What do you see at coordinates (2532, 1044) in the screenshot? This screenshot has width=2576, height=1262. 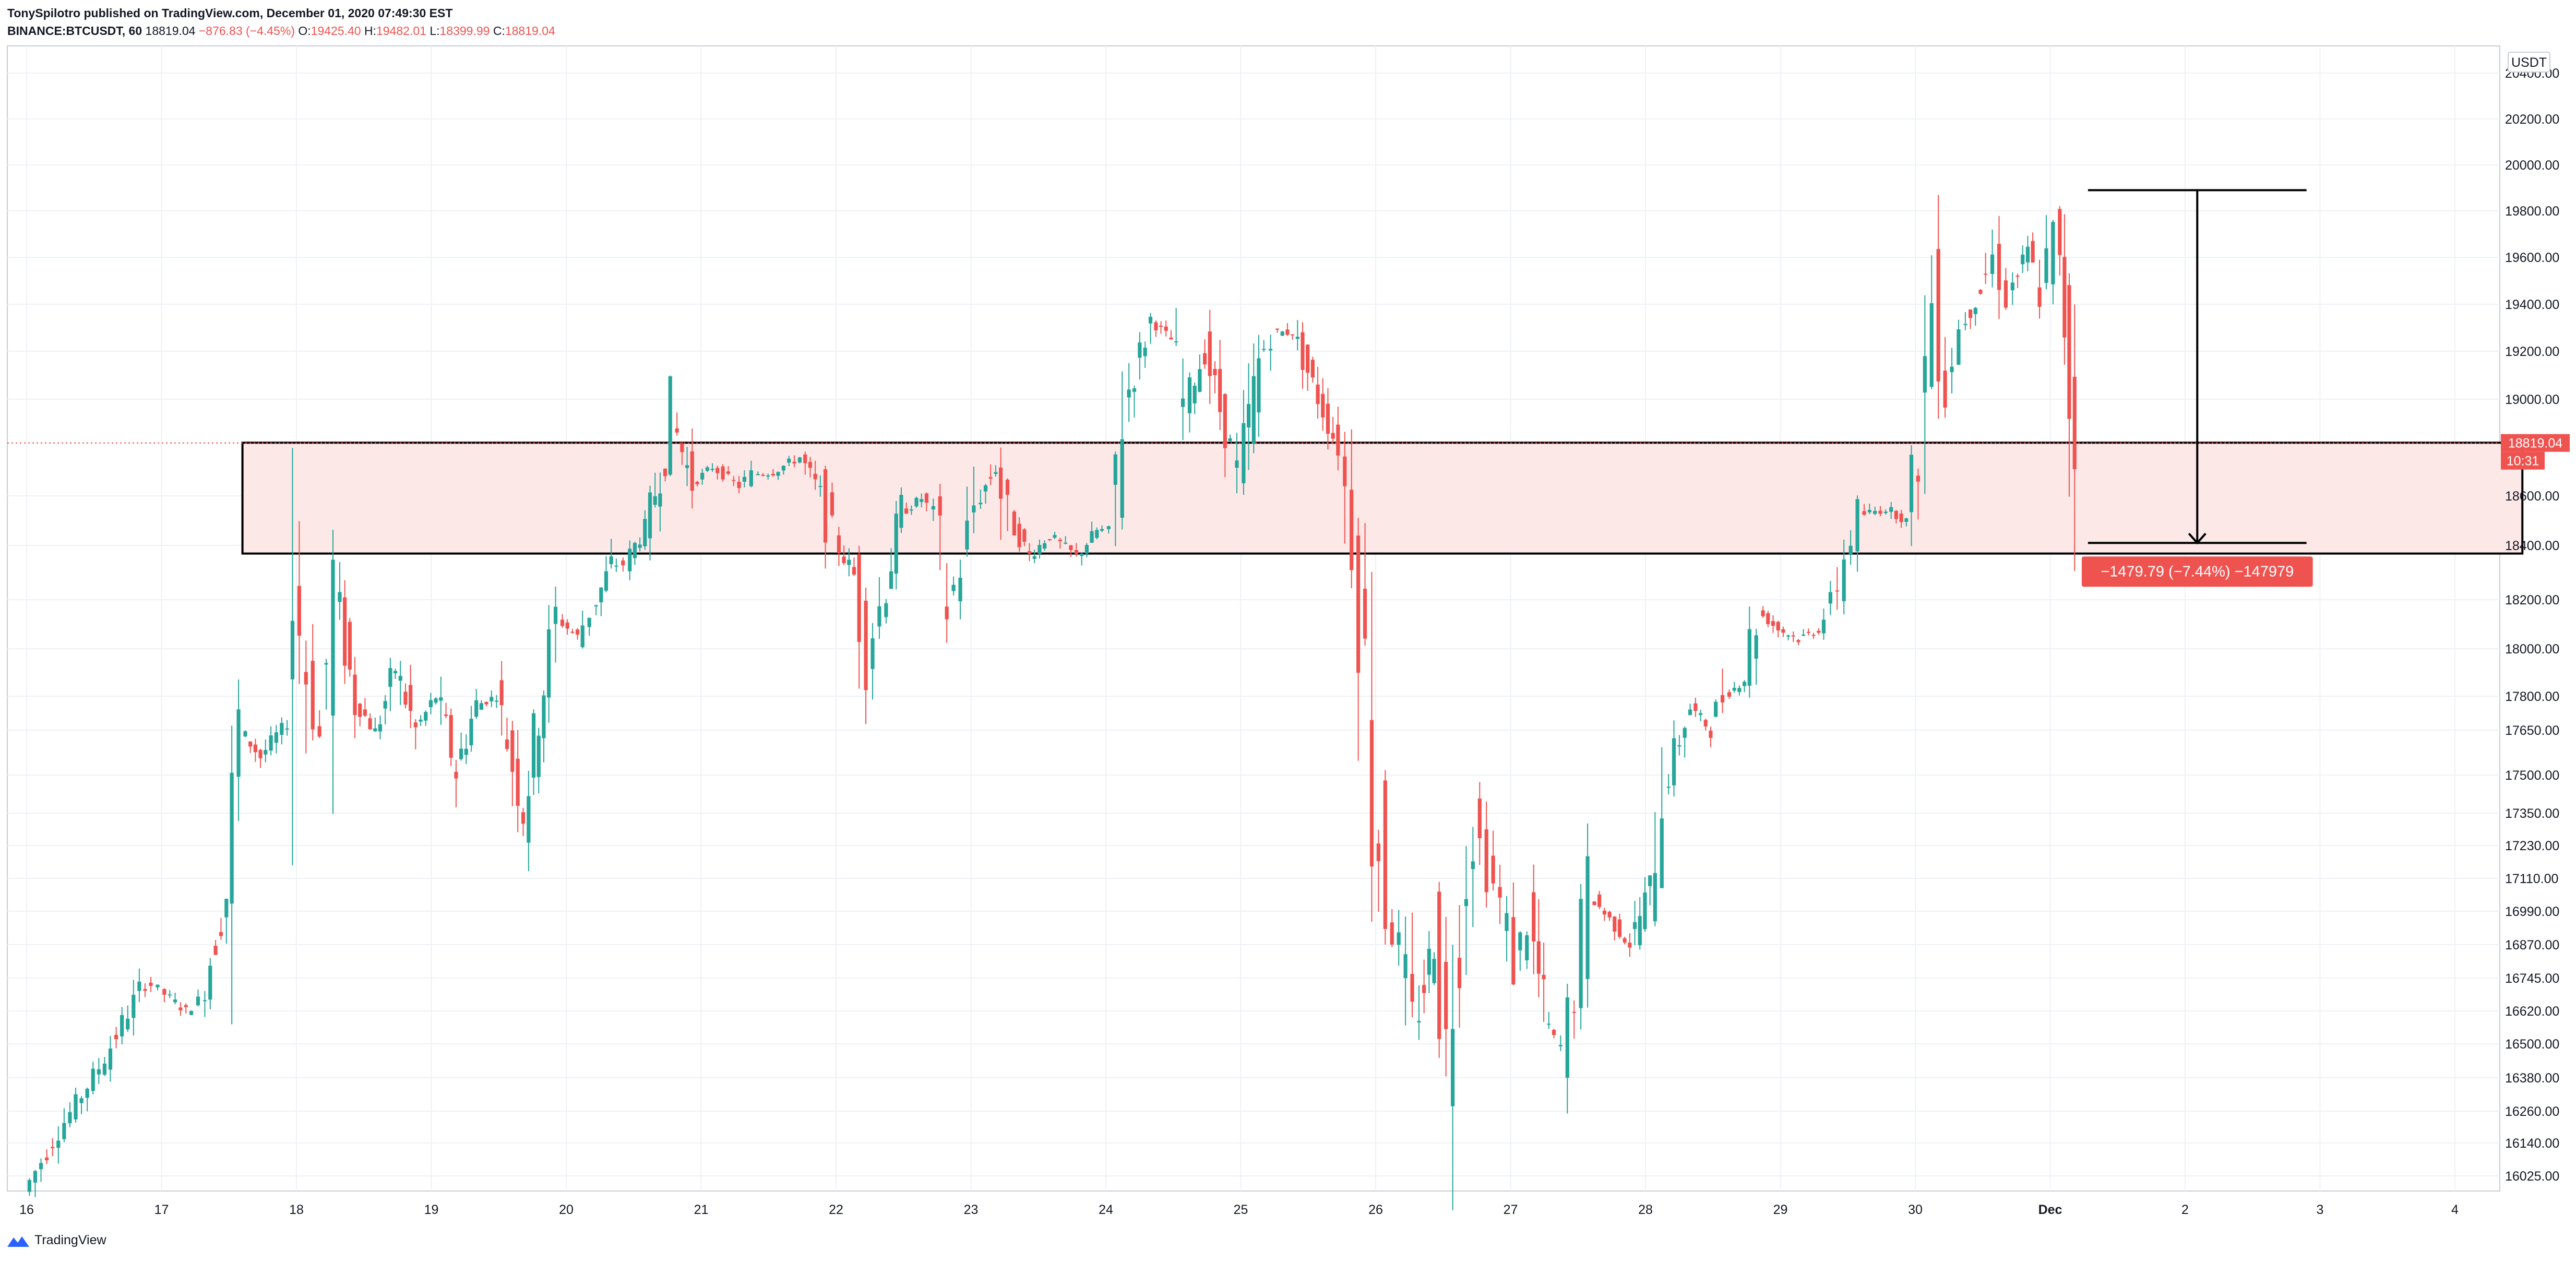 I see `price-tick-label: 16500.00` at bounding box center [2532, 1044].